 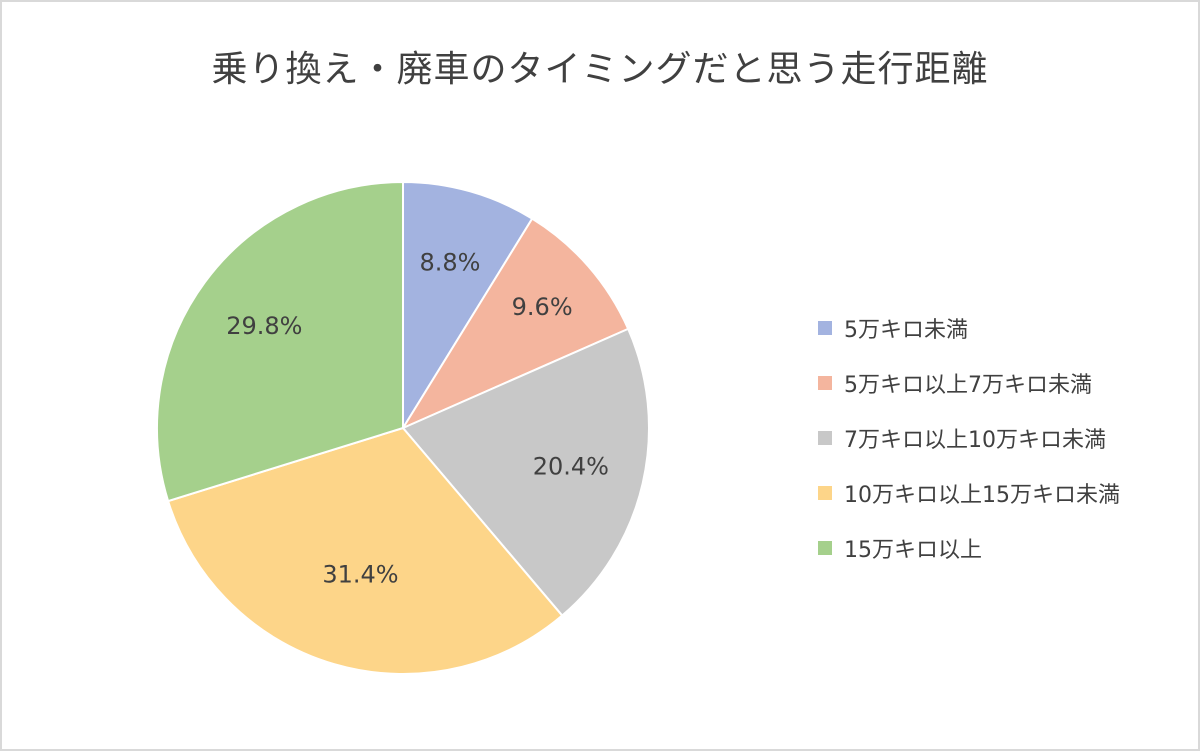 I want to click on legend-item-5: 15万キロ以上, so click(x=969, y=547).